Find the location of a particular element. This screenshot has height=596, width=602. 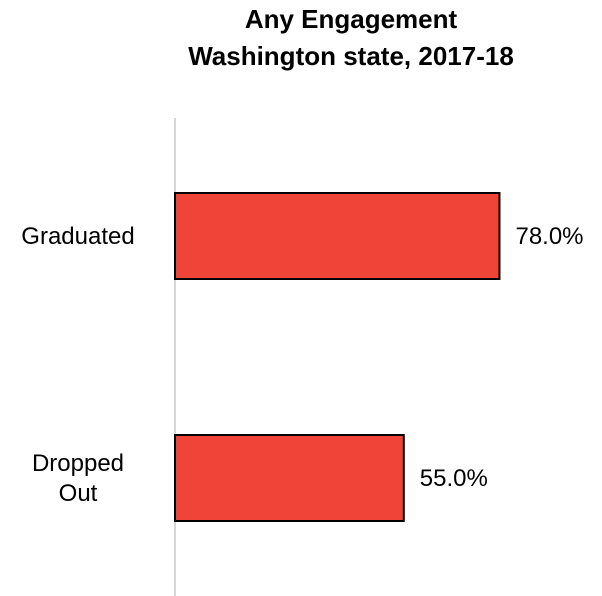

chart-title-line-1: Any Engagement is located at coordinates (351, 19).